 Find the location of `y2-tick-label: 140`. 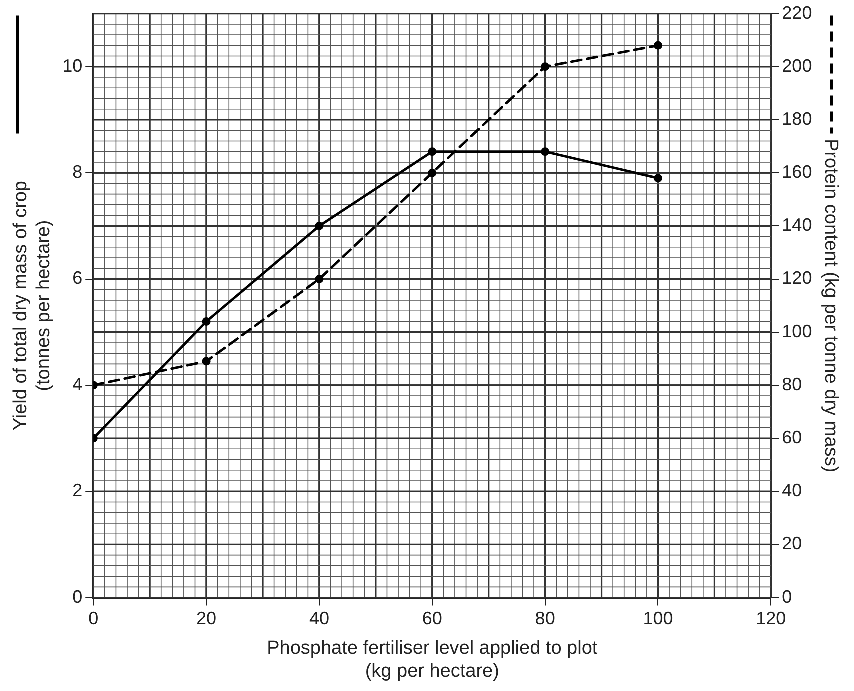

y2-tick-label: 140 is located at coordinates (797, 225).